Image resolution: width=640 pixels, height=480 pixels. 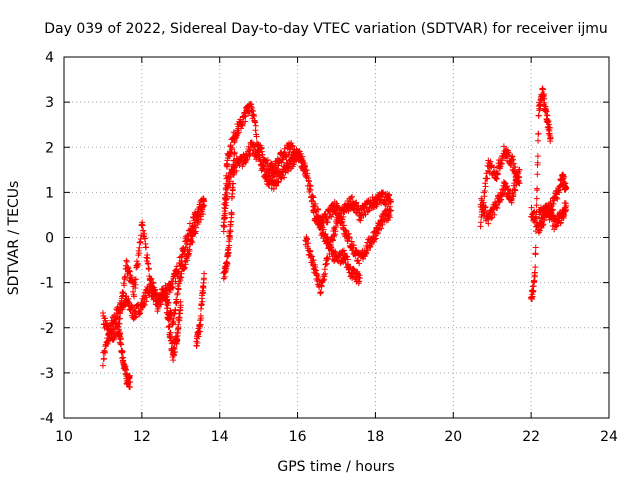 What do you see at coordinates (335, 467) in the screenshot?
I see `x-axis-label: GPS time / hours` at bounding box center [335, 467].